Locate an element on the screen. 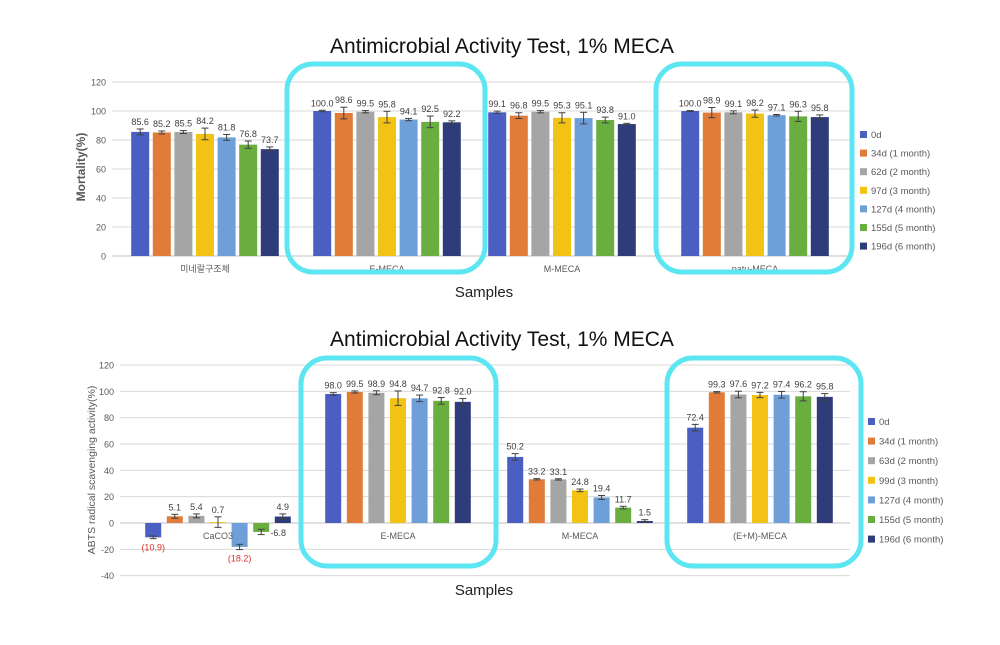 Image resolution: width=1000 pixels, height=645 pixels. legend-label: 99d (3 month) is located at coordinates (908, 481).